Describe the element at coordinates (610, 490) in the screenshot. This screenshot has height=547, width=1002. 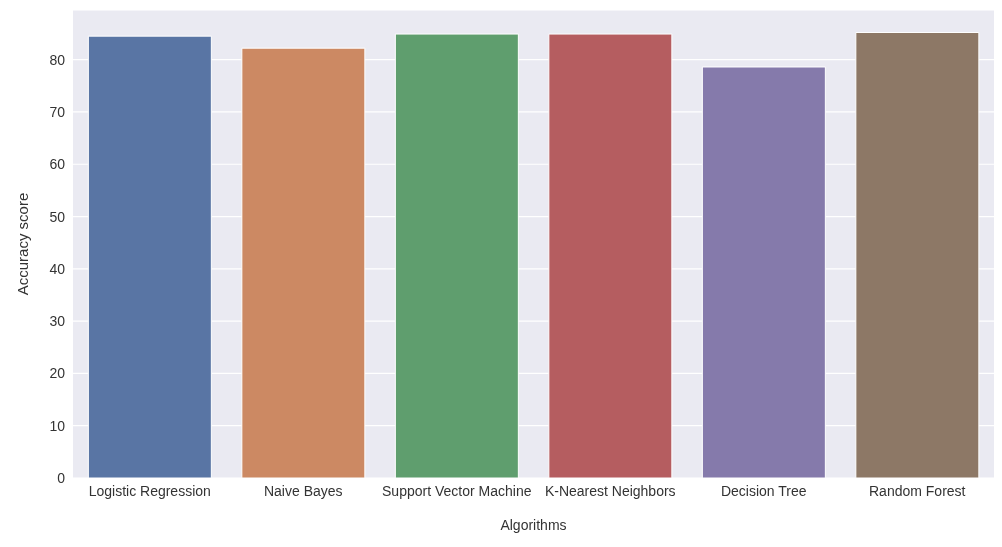
I see `x-tick-label: K-Nearest Neighbors` at that location.